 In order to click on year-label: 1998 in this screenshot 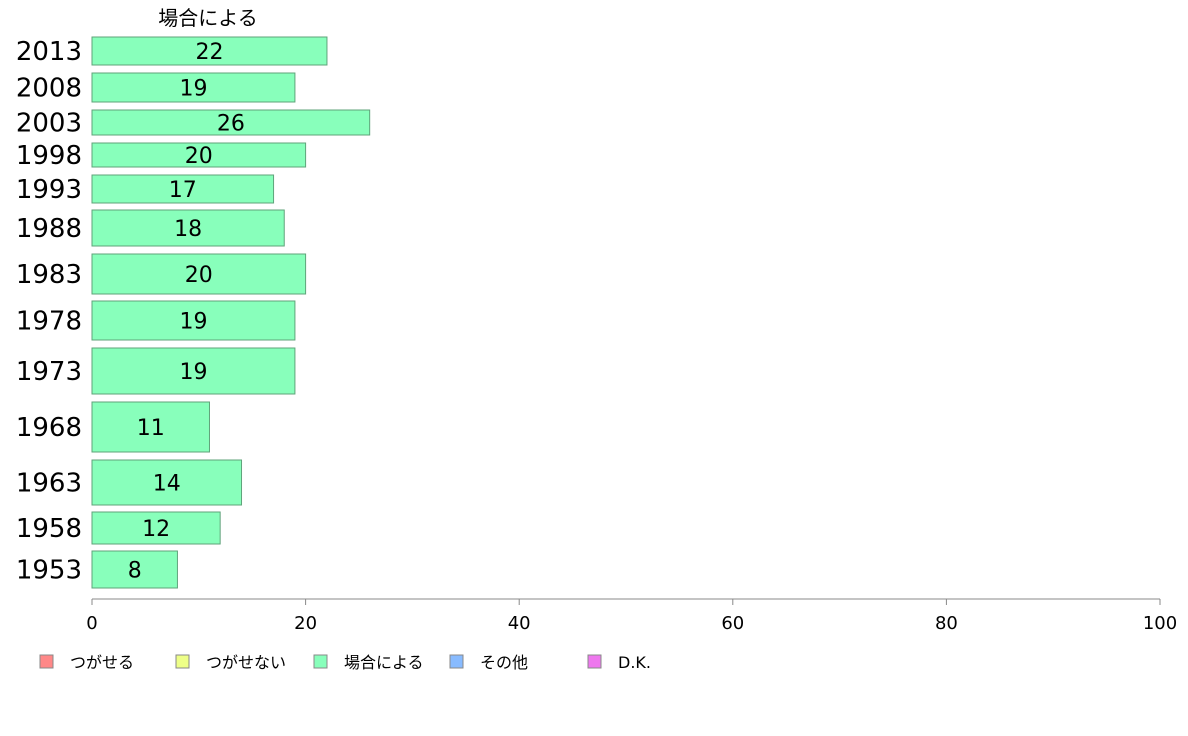, I will do `click(49, 156)`.